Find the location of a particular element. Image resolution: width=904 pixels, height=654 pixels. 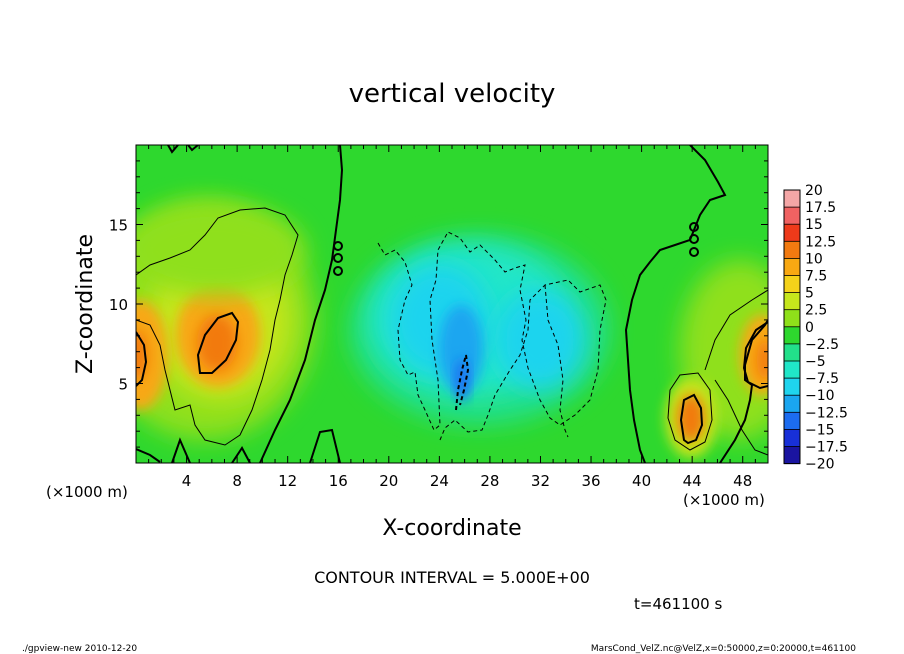

y-tick-label: 15 is located at coordinates (118, 226).